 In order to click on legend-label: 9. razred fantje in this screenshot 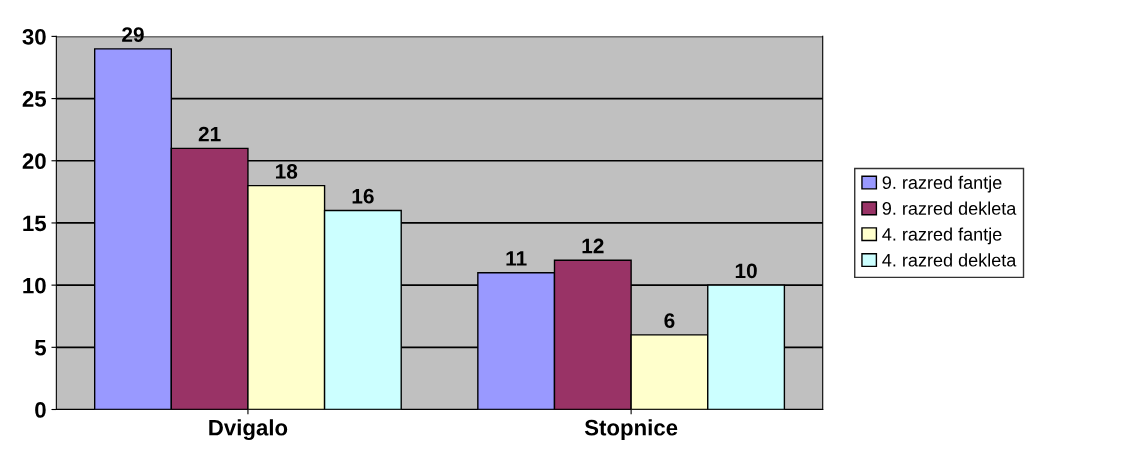, I will do `click(942, 184)`.